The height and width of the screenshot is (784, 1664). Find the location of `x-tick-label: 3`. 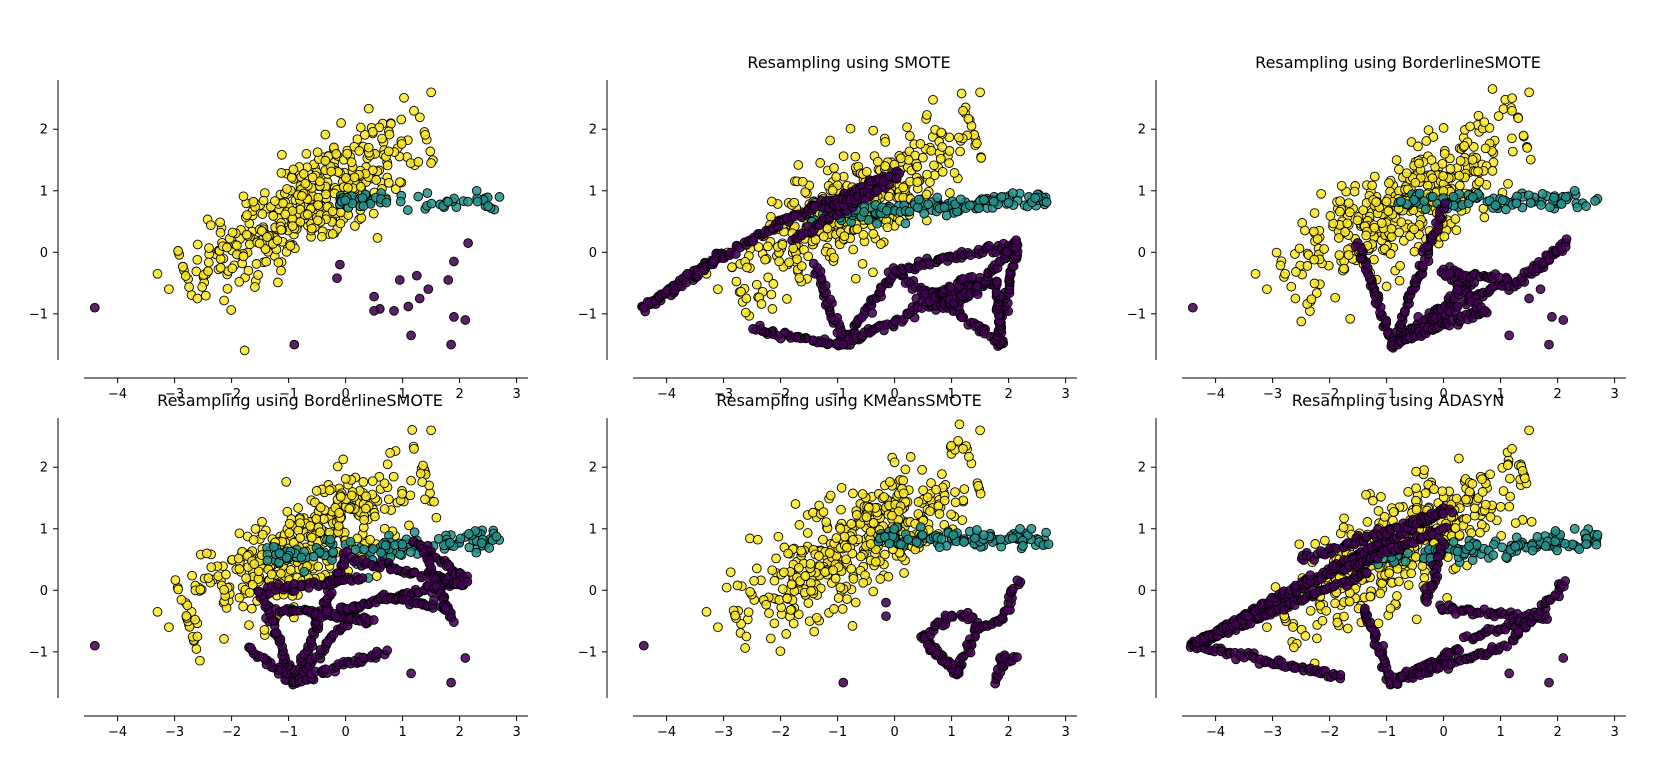

x-tick-label: 3 is located at coordinates (1614, 394).